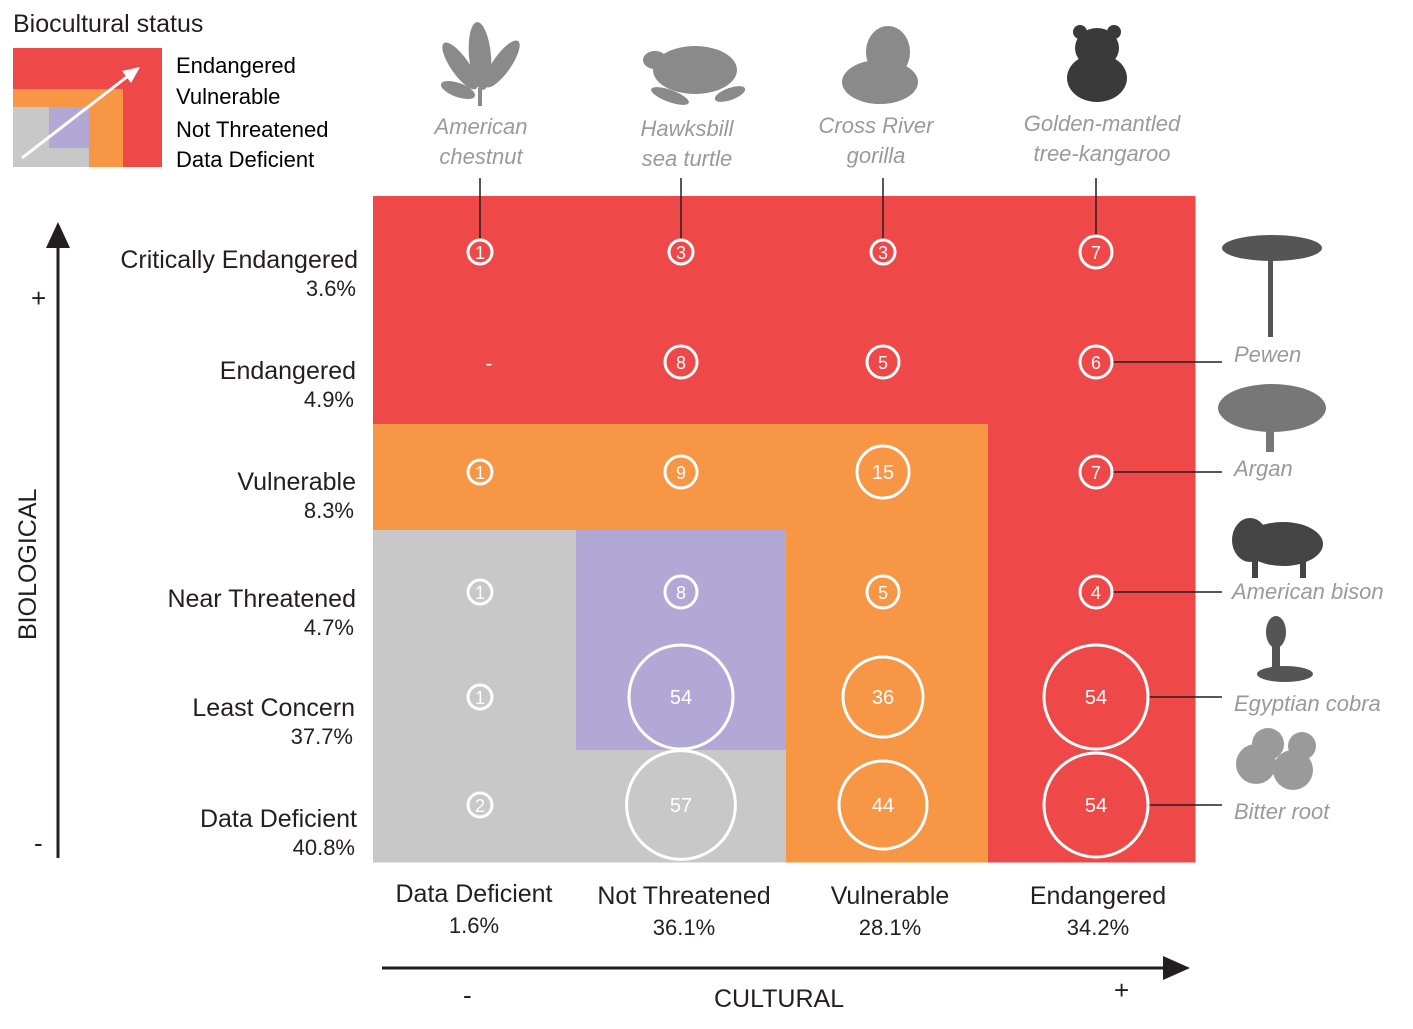  Describe the element at coordinates (1098, 896) in the screenshot. I see `column-label-name: Endangered` at that location.